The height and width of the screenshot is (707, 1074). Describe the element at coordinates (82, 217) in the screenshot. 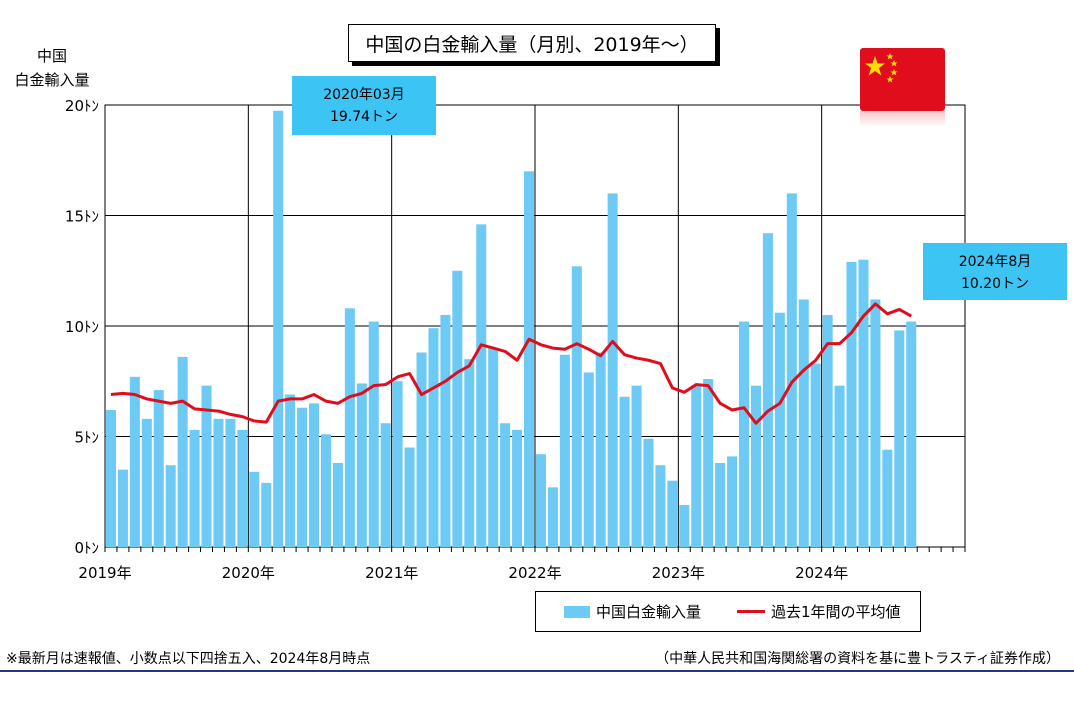

I see `y-tick-label: 15ﾄﾝ` at that location.